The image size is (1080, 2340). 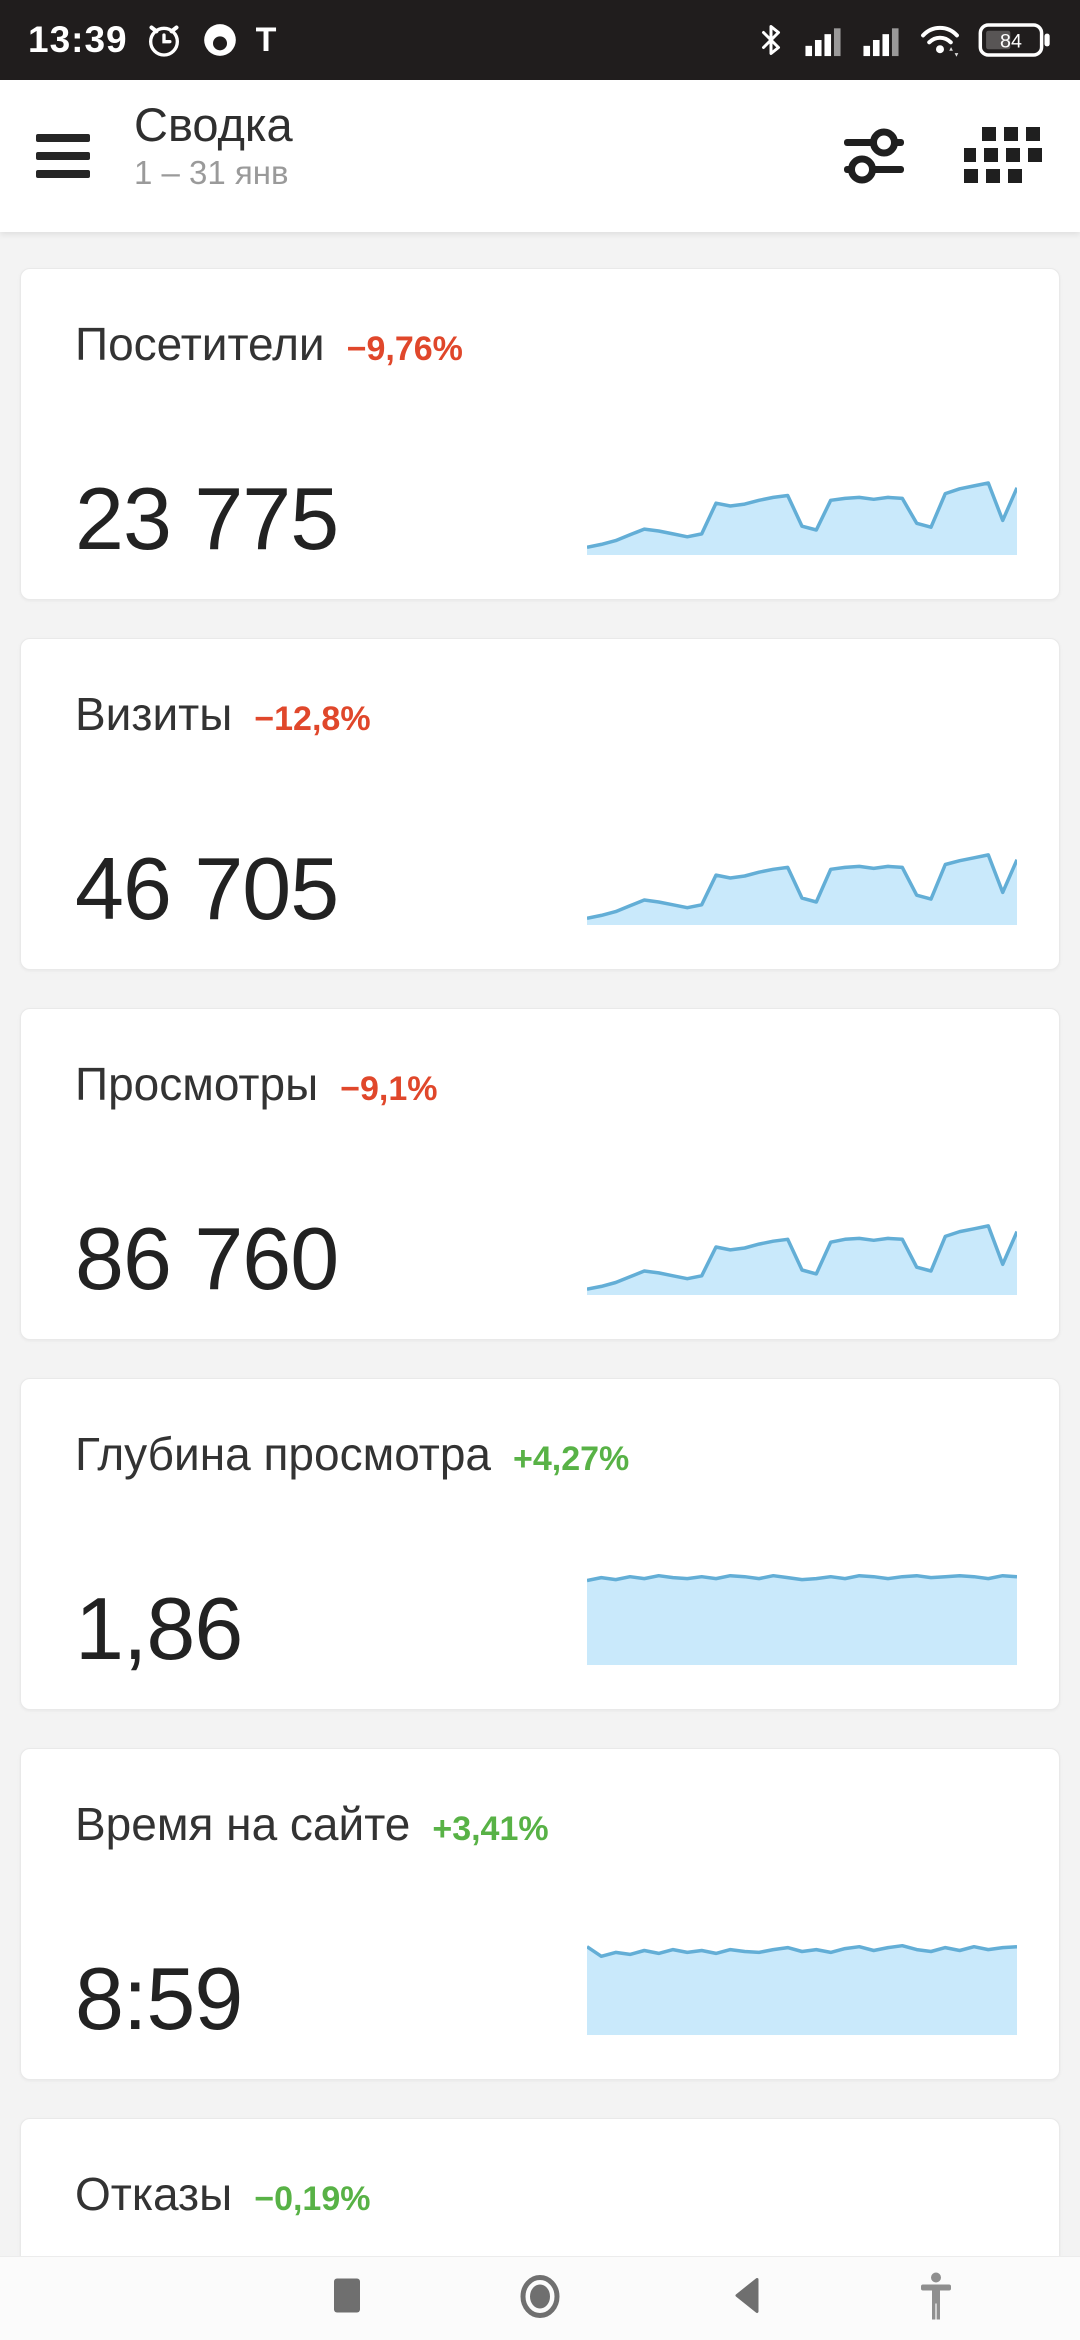 I want to click on page-title: Сводка, so click(x=213, y=124).